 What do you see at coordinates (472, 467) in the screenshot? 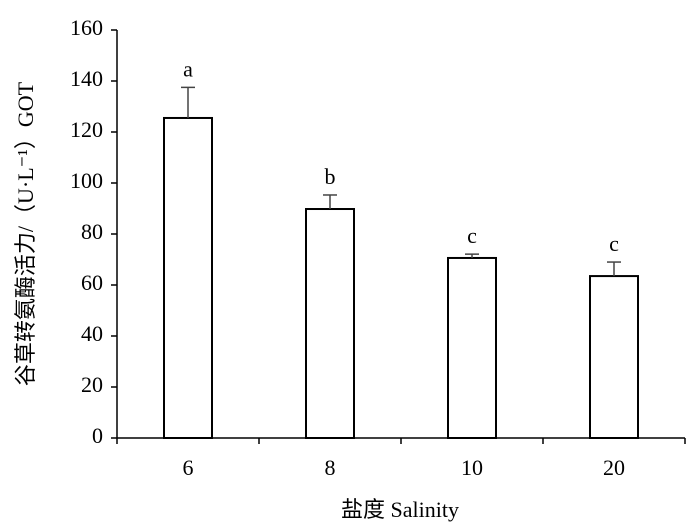
I see `x-tick-label: 10` at bounding box center [472, 467].